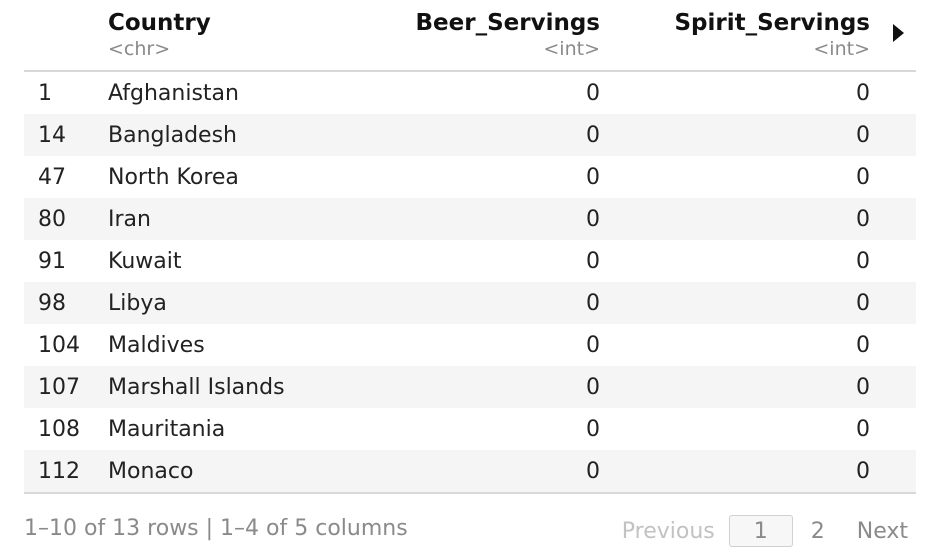 The width and height of the screenshot is (940, 556). What do you see at coordinates (470, 219) in the screenshot?
I see `table-row: 80 Iran 0 0` at bounding box center [470, 219].